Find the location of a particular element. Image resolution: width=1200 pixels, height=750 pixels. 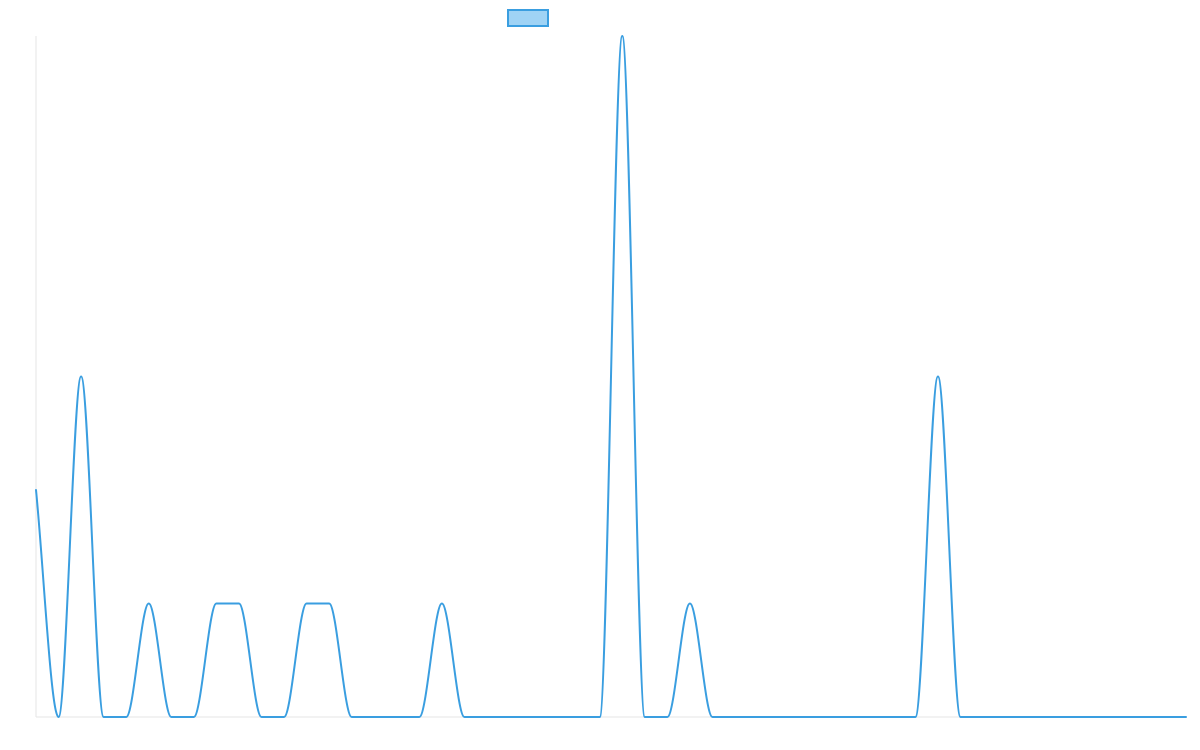

legend is located at coordinates (528, 18).